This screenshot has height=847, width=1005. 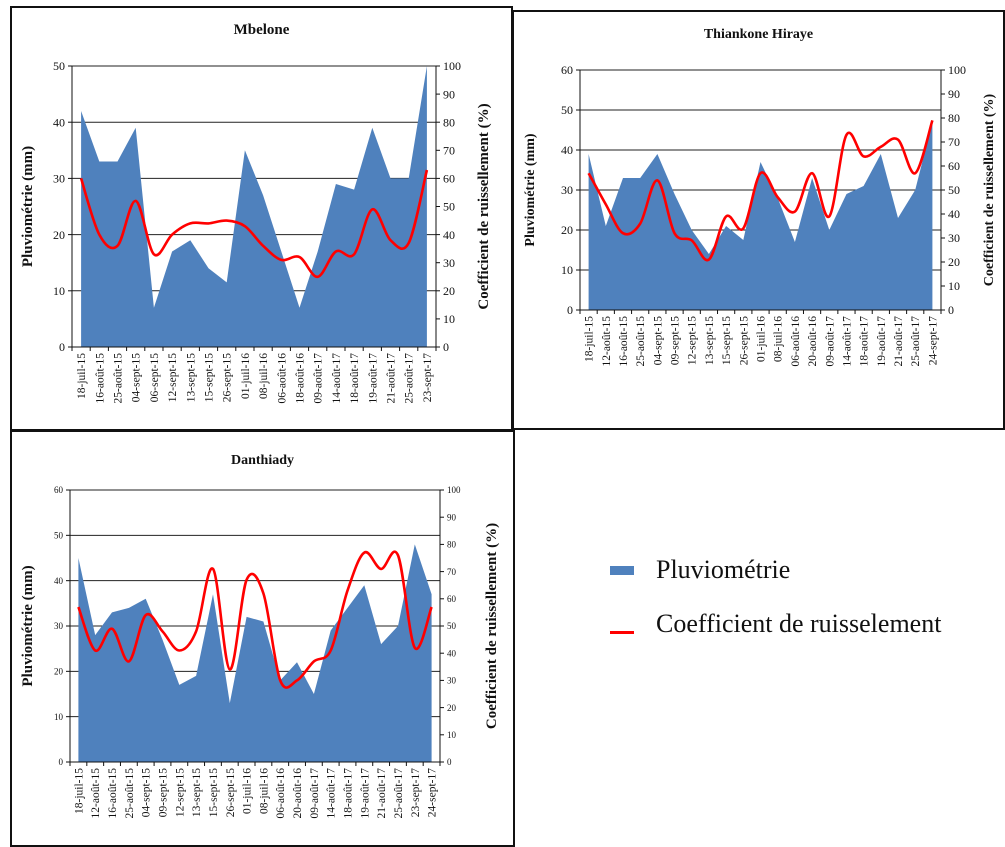 I want to click on legend-swatch-line, so click(x=622, y=632).